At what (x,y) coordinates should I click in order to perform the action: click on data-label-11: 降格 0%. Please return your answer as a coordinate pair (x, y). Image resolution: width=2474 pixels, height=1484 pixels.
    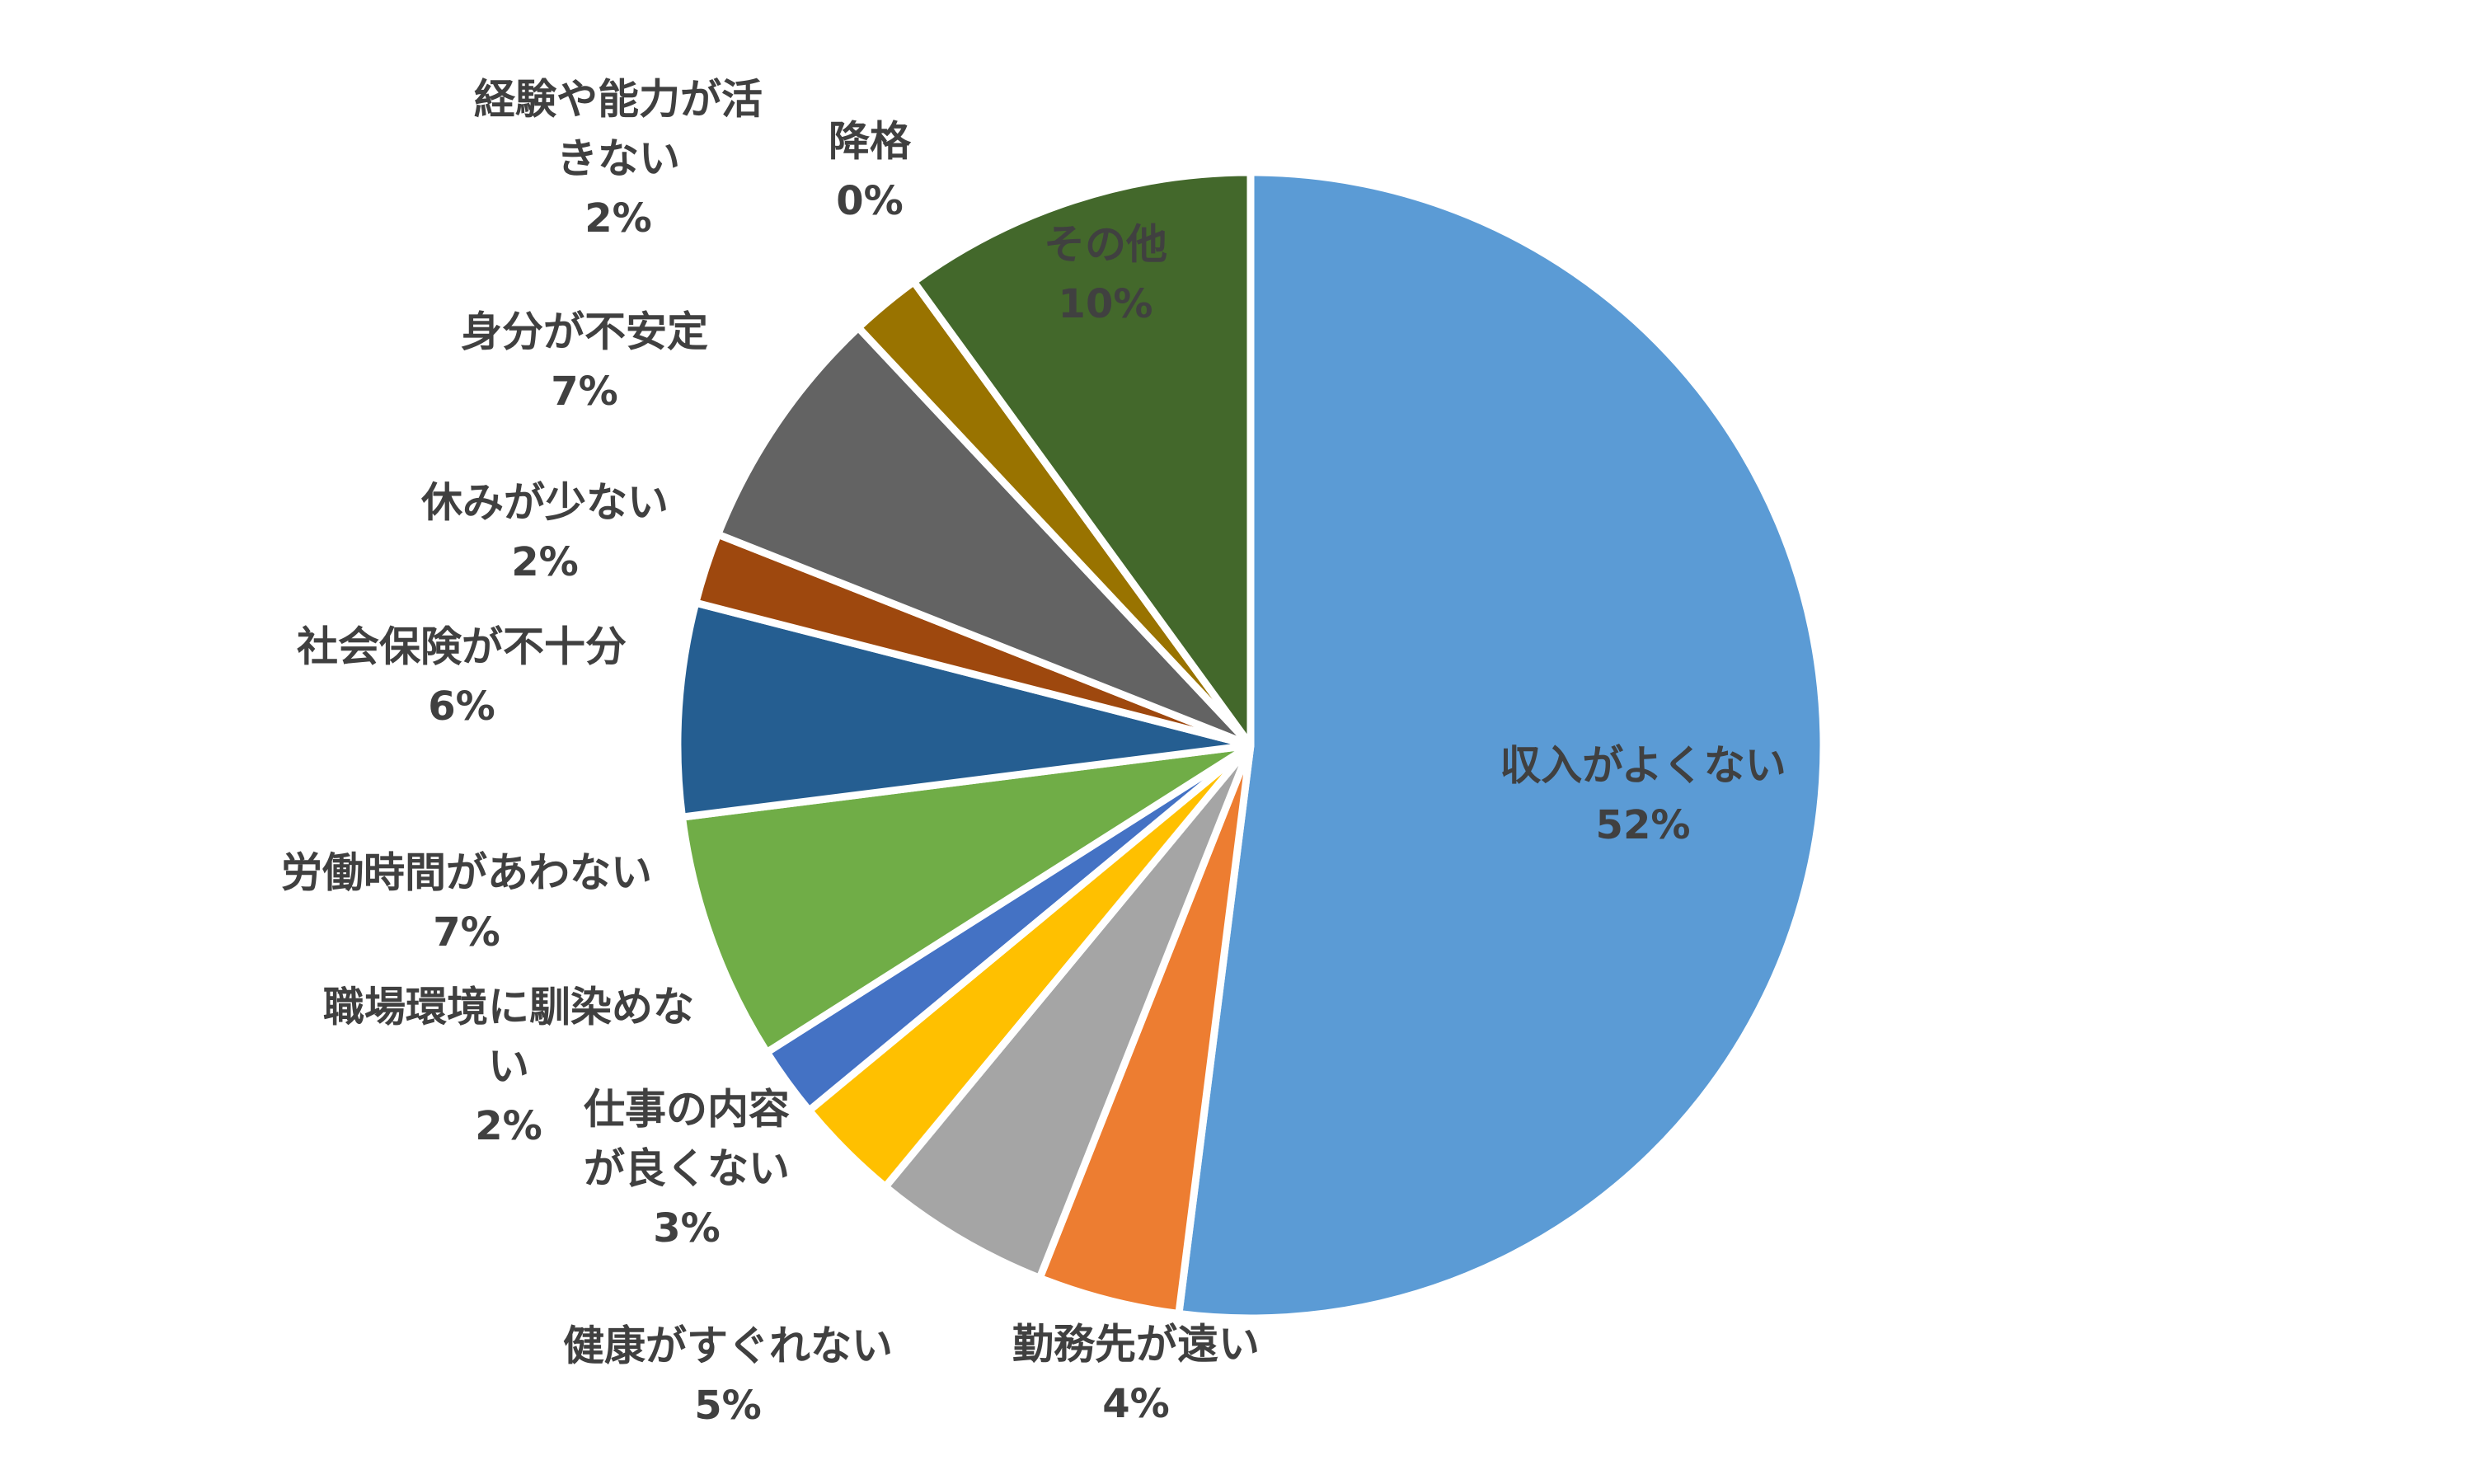
    Looking at the image, I should click on (870, 171).